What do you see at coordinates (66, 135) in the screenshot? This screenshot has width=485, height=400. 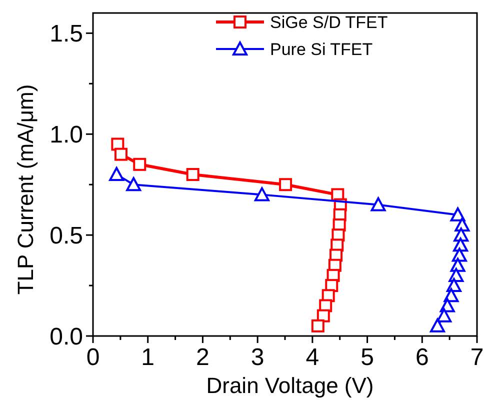 I see `y-tick-label: 1.0` at bounding box center [66, 135].